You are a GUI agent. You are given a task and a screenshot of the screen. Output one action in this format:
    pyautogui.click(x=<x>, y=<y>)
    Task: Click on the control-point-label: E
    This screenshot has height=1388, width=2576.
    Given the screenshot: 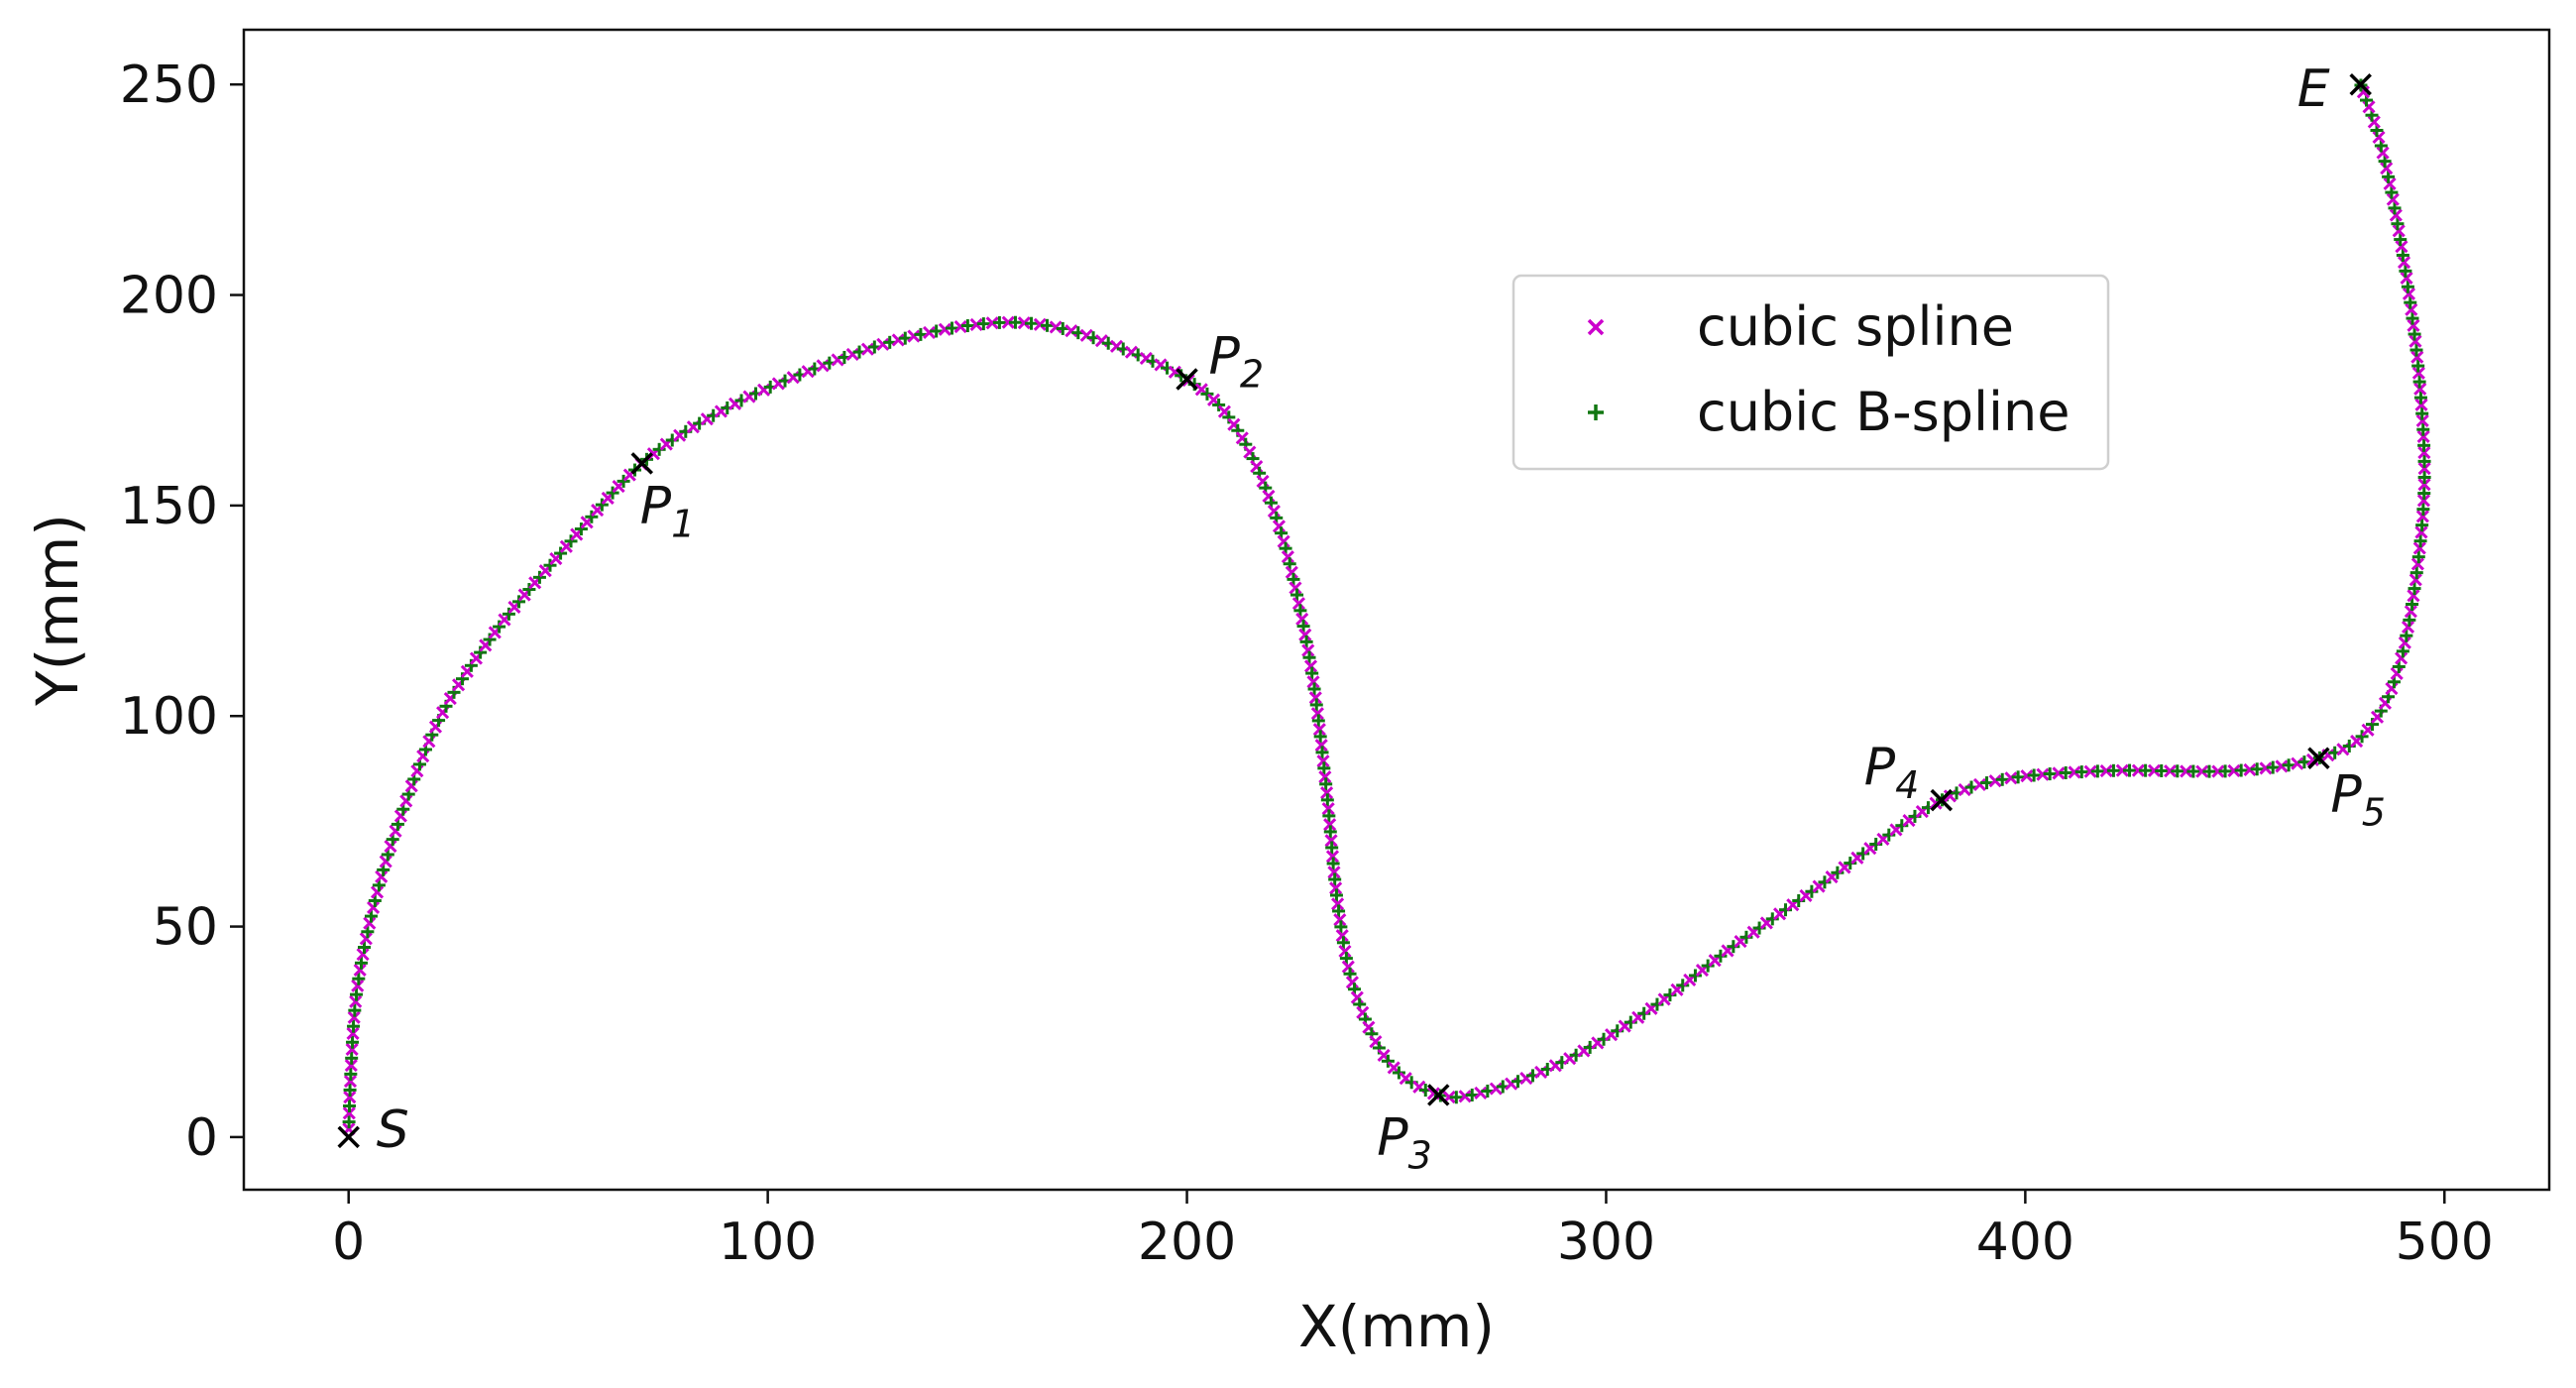 What is the action you would take?
    pyautogui.click(x=2313, y=89)
    